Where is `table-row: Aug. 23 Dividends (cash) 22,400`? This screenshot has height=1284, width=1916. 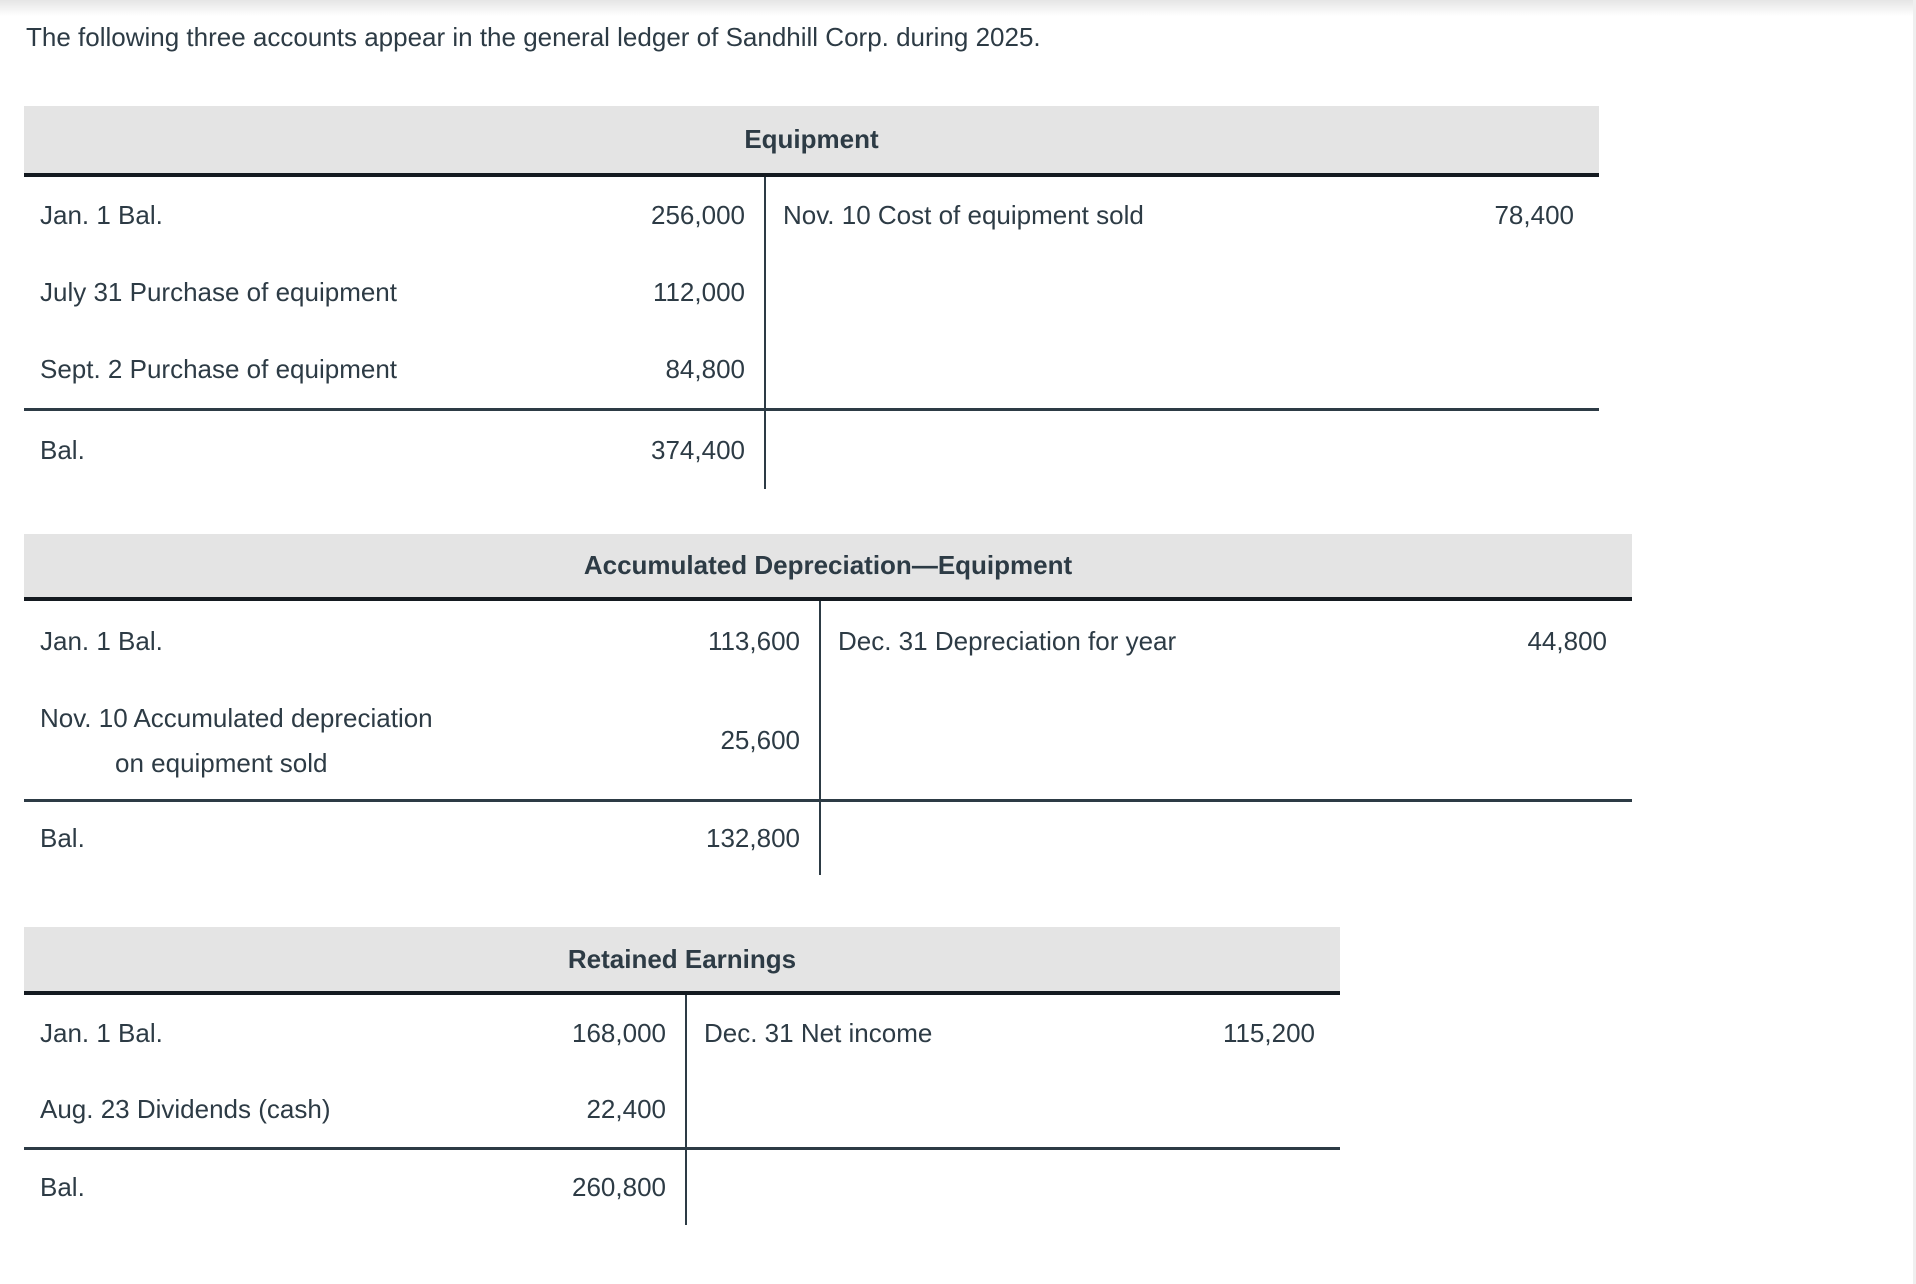
table-row: Aug. 23 Dividends (cash) 22,400 is located at coordinates (682, 1109).